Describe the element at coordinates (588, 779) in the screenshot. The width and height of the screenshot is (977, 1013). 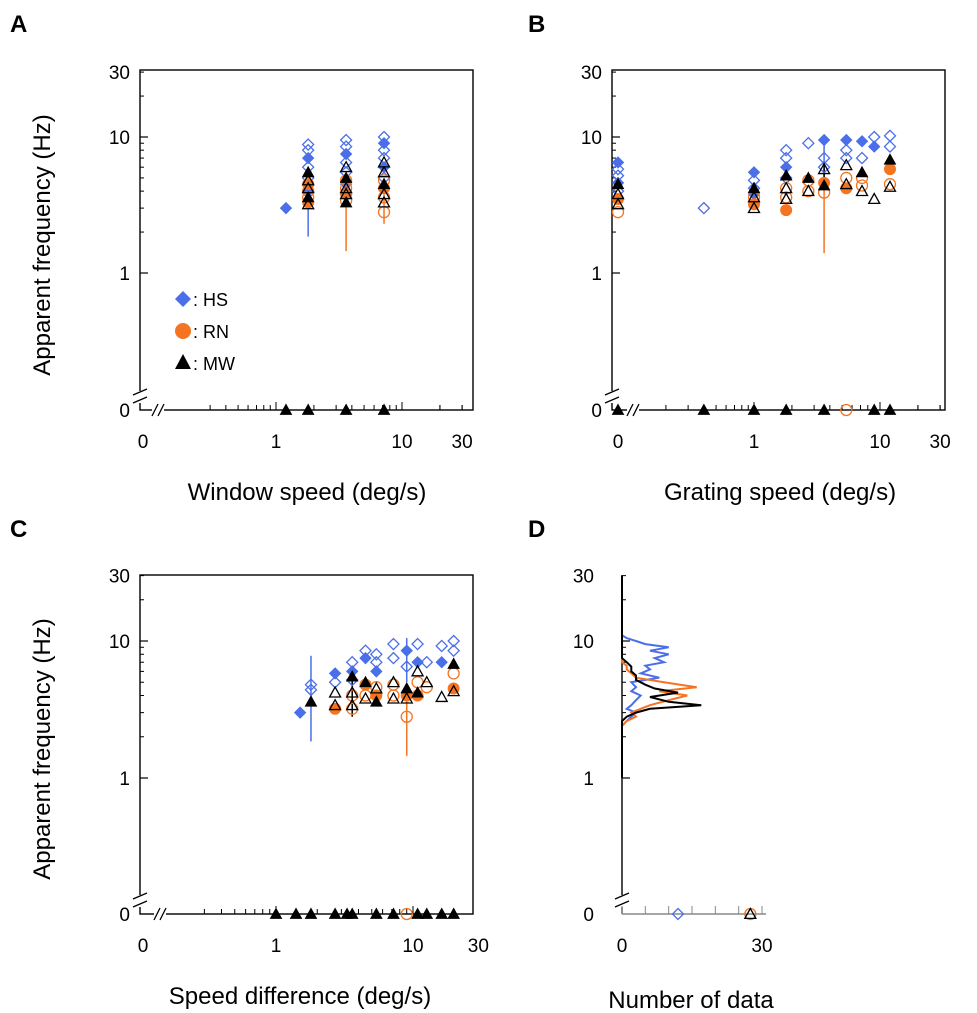
I see `panel-d-y-tick-label: 1` at that location.